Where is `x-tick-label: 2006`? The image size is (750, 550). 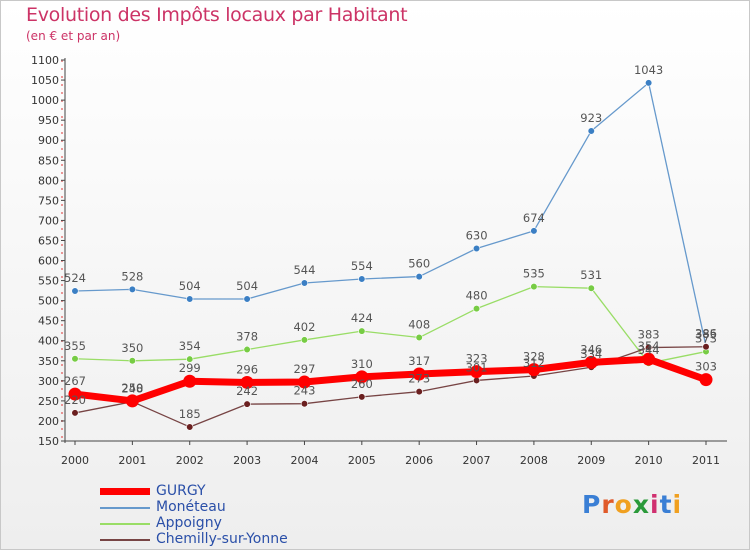 x-tick-label: 2006 is located at coordinates (419, 460).